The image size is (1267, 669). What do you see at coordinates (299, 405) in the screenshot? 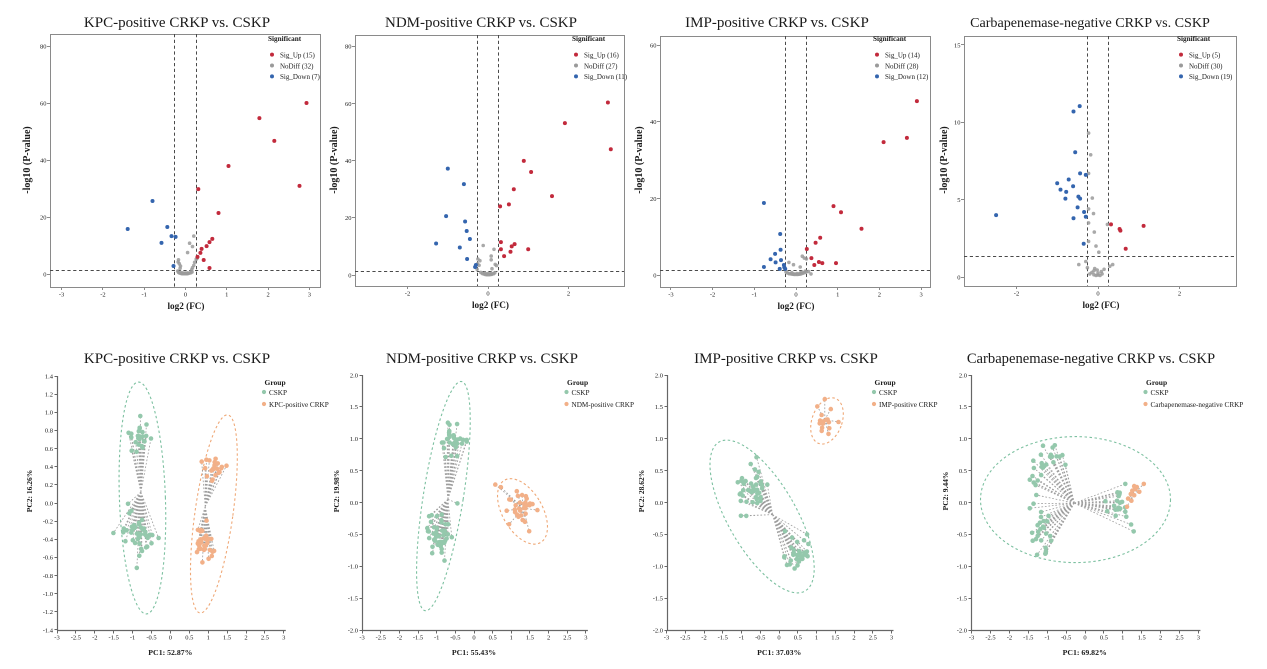
I see `svg-text: KPC-positive CRKP` at bounding box center [299, 405].